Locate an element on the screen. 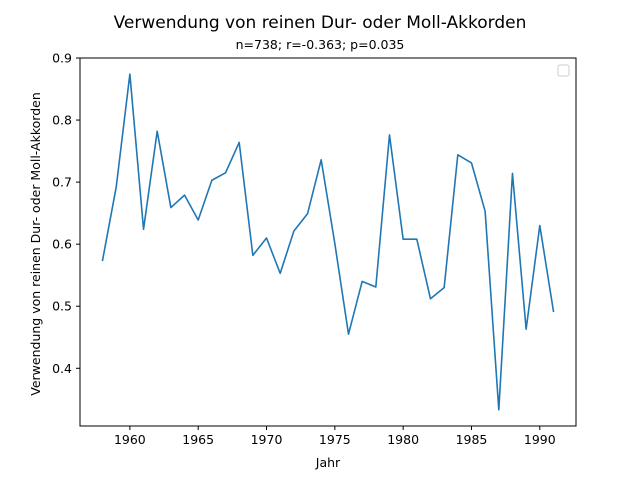 The height and width of the screenshot is (480, 640). x-tick-label: 1970 is located at coordinates (267, 439).